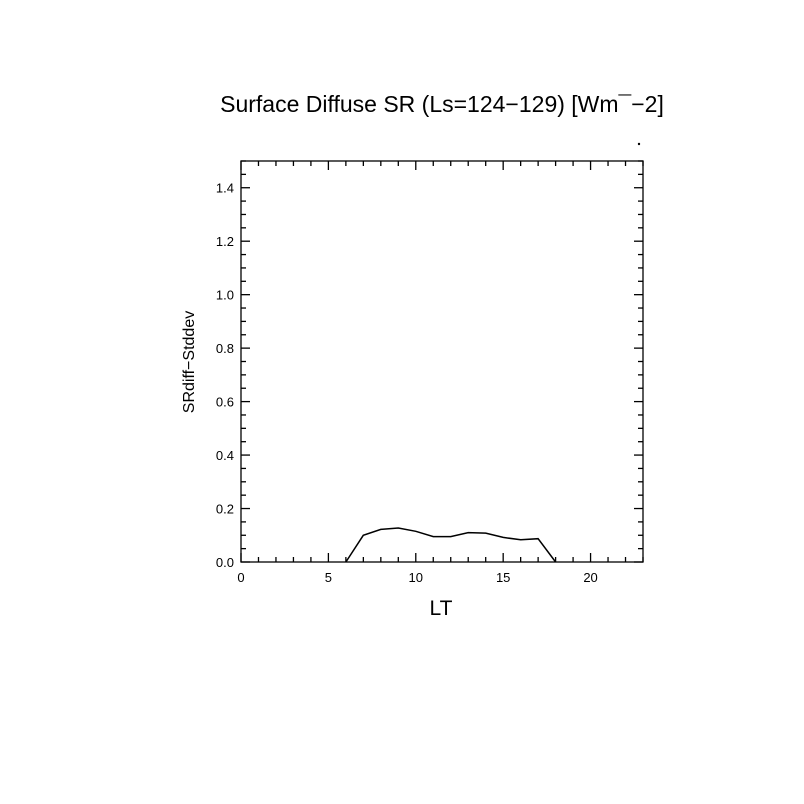  I want to click on x-tick-label: 15, so click(503, 577).